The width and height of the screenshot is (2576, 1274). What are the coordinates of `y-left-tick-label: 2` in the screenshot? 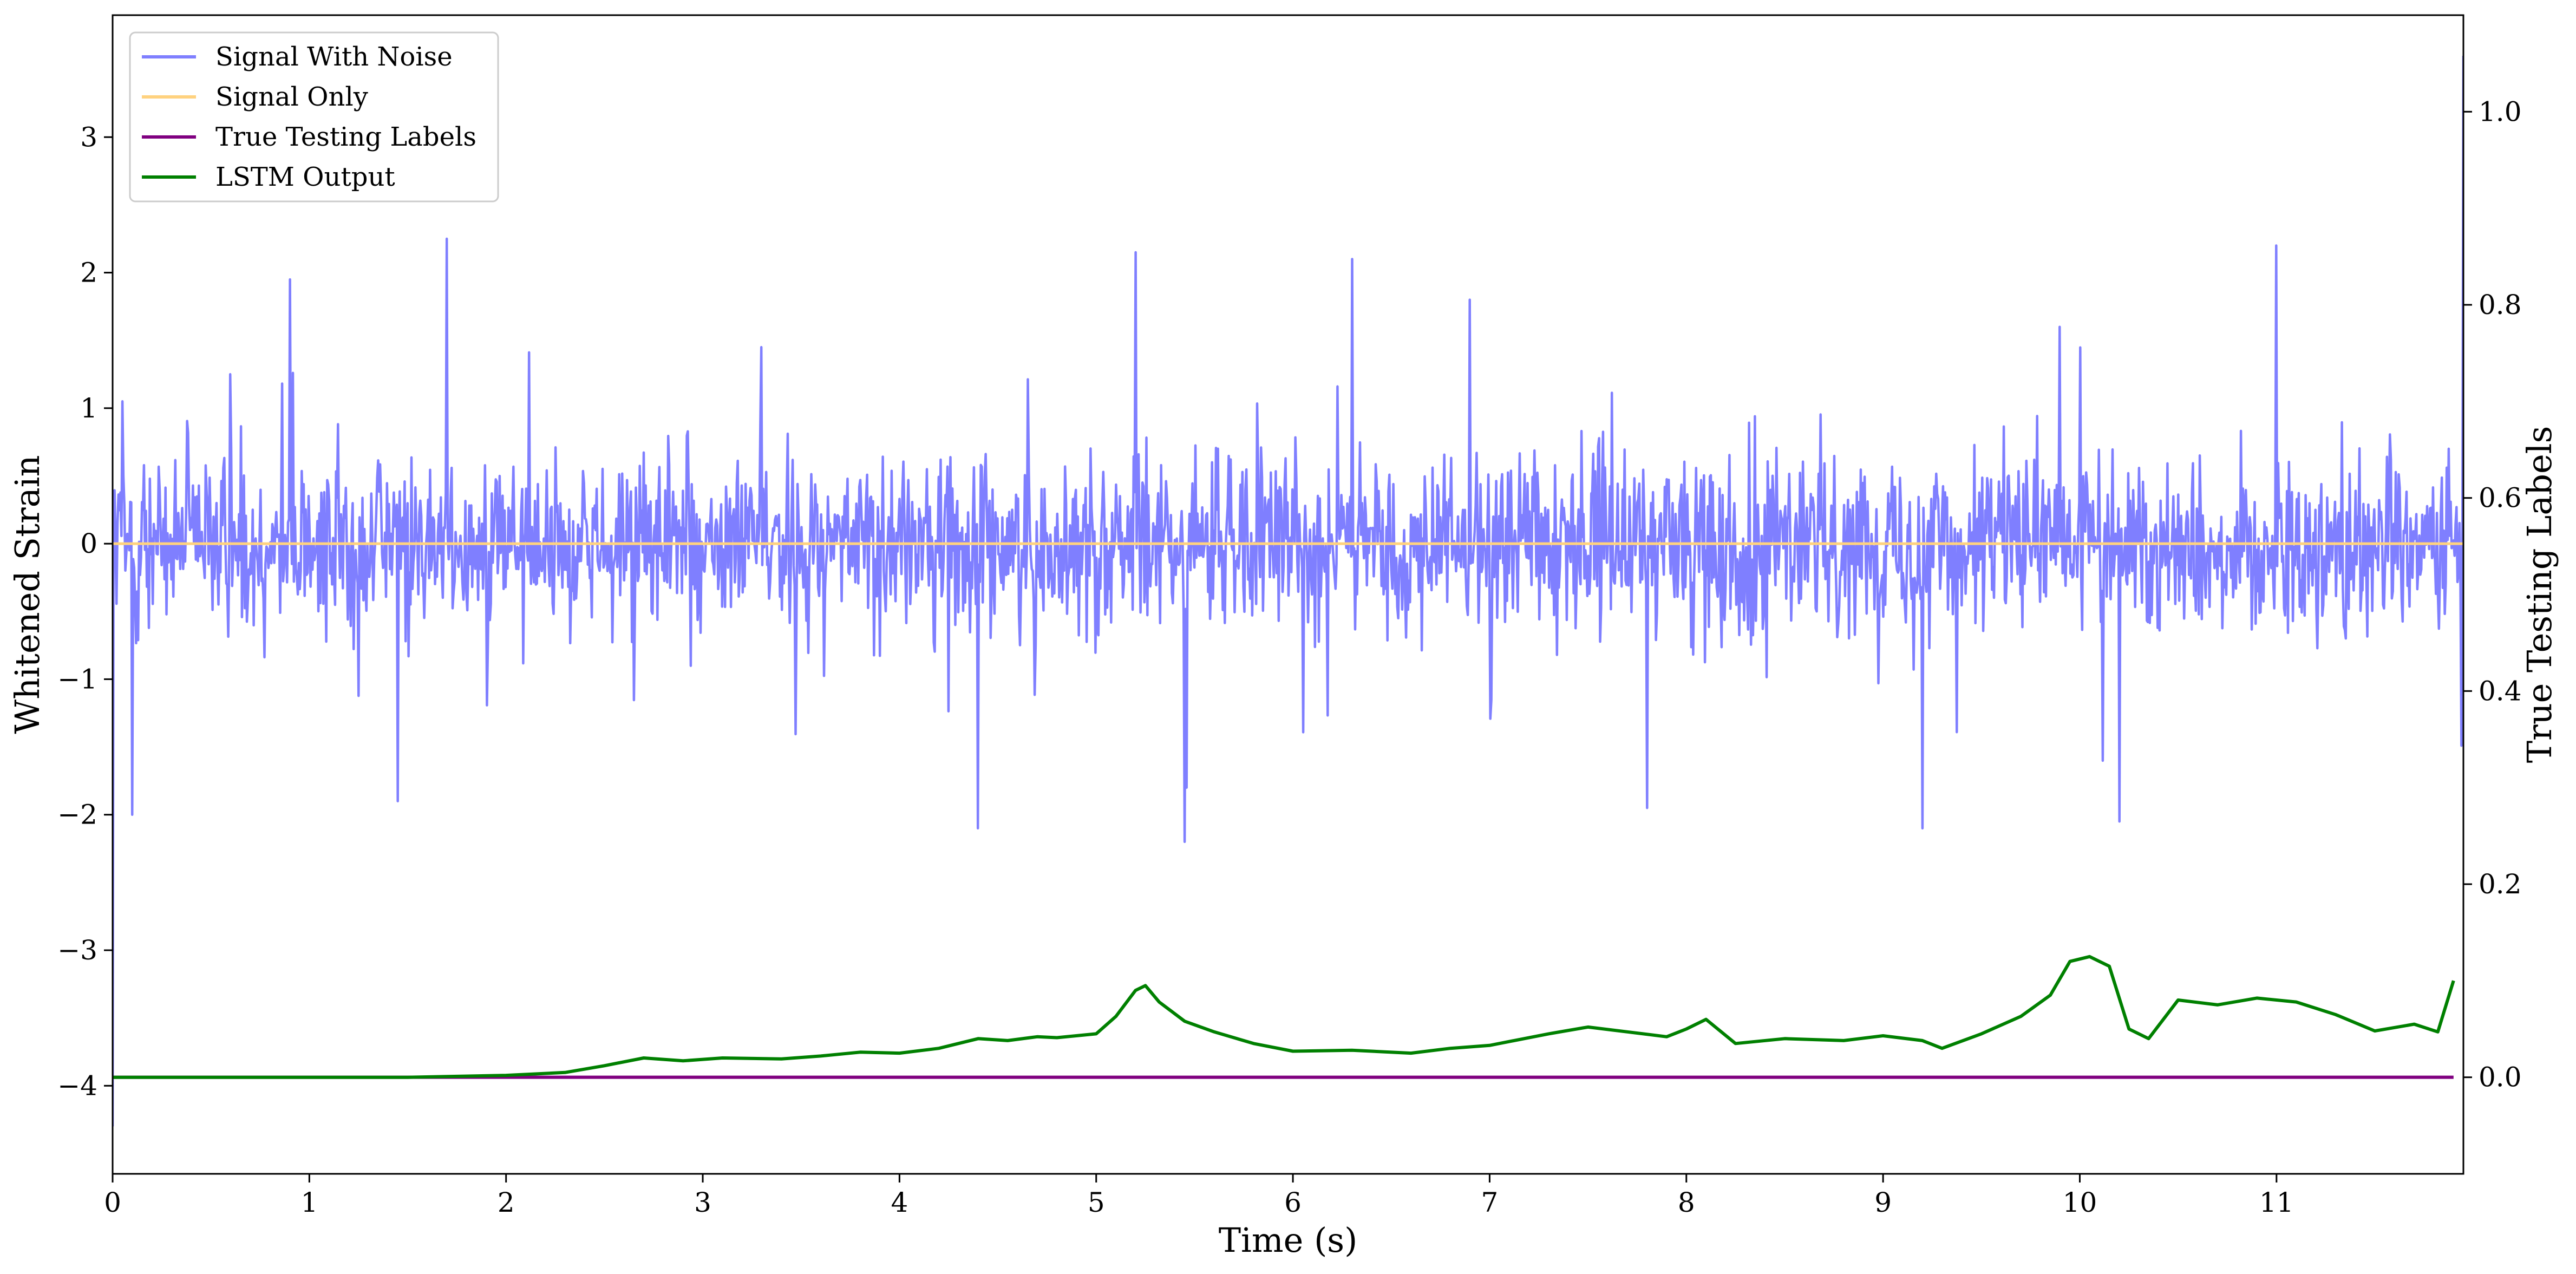 It's located at (88, 273).